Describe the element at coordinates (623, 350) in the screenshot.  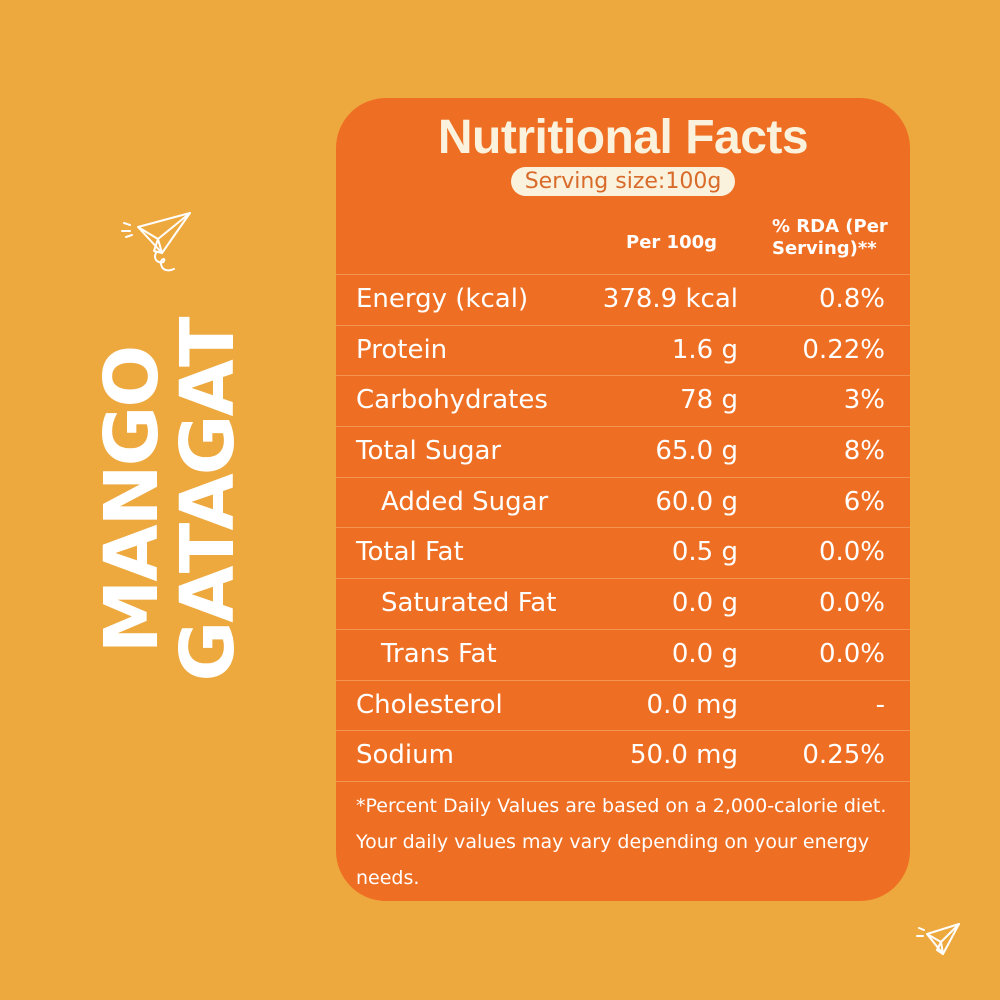
I see `table-row: Protein 1.6 g 0.22%` at that location.